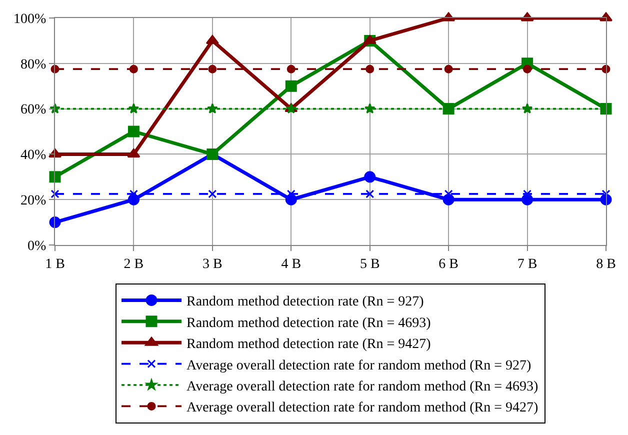  I want to click on x-tick-label: 7 B, so click(527, 264).